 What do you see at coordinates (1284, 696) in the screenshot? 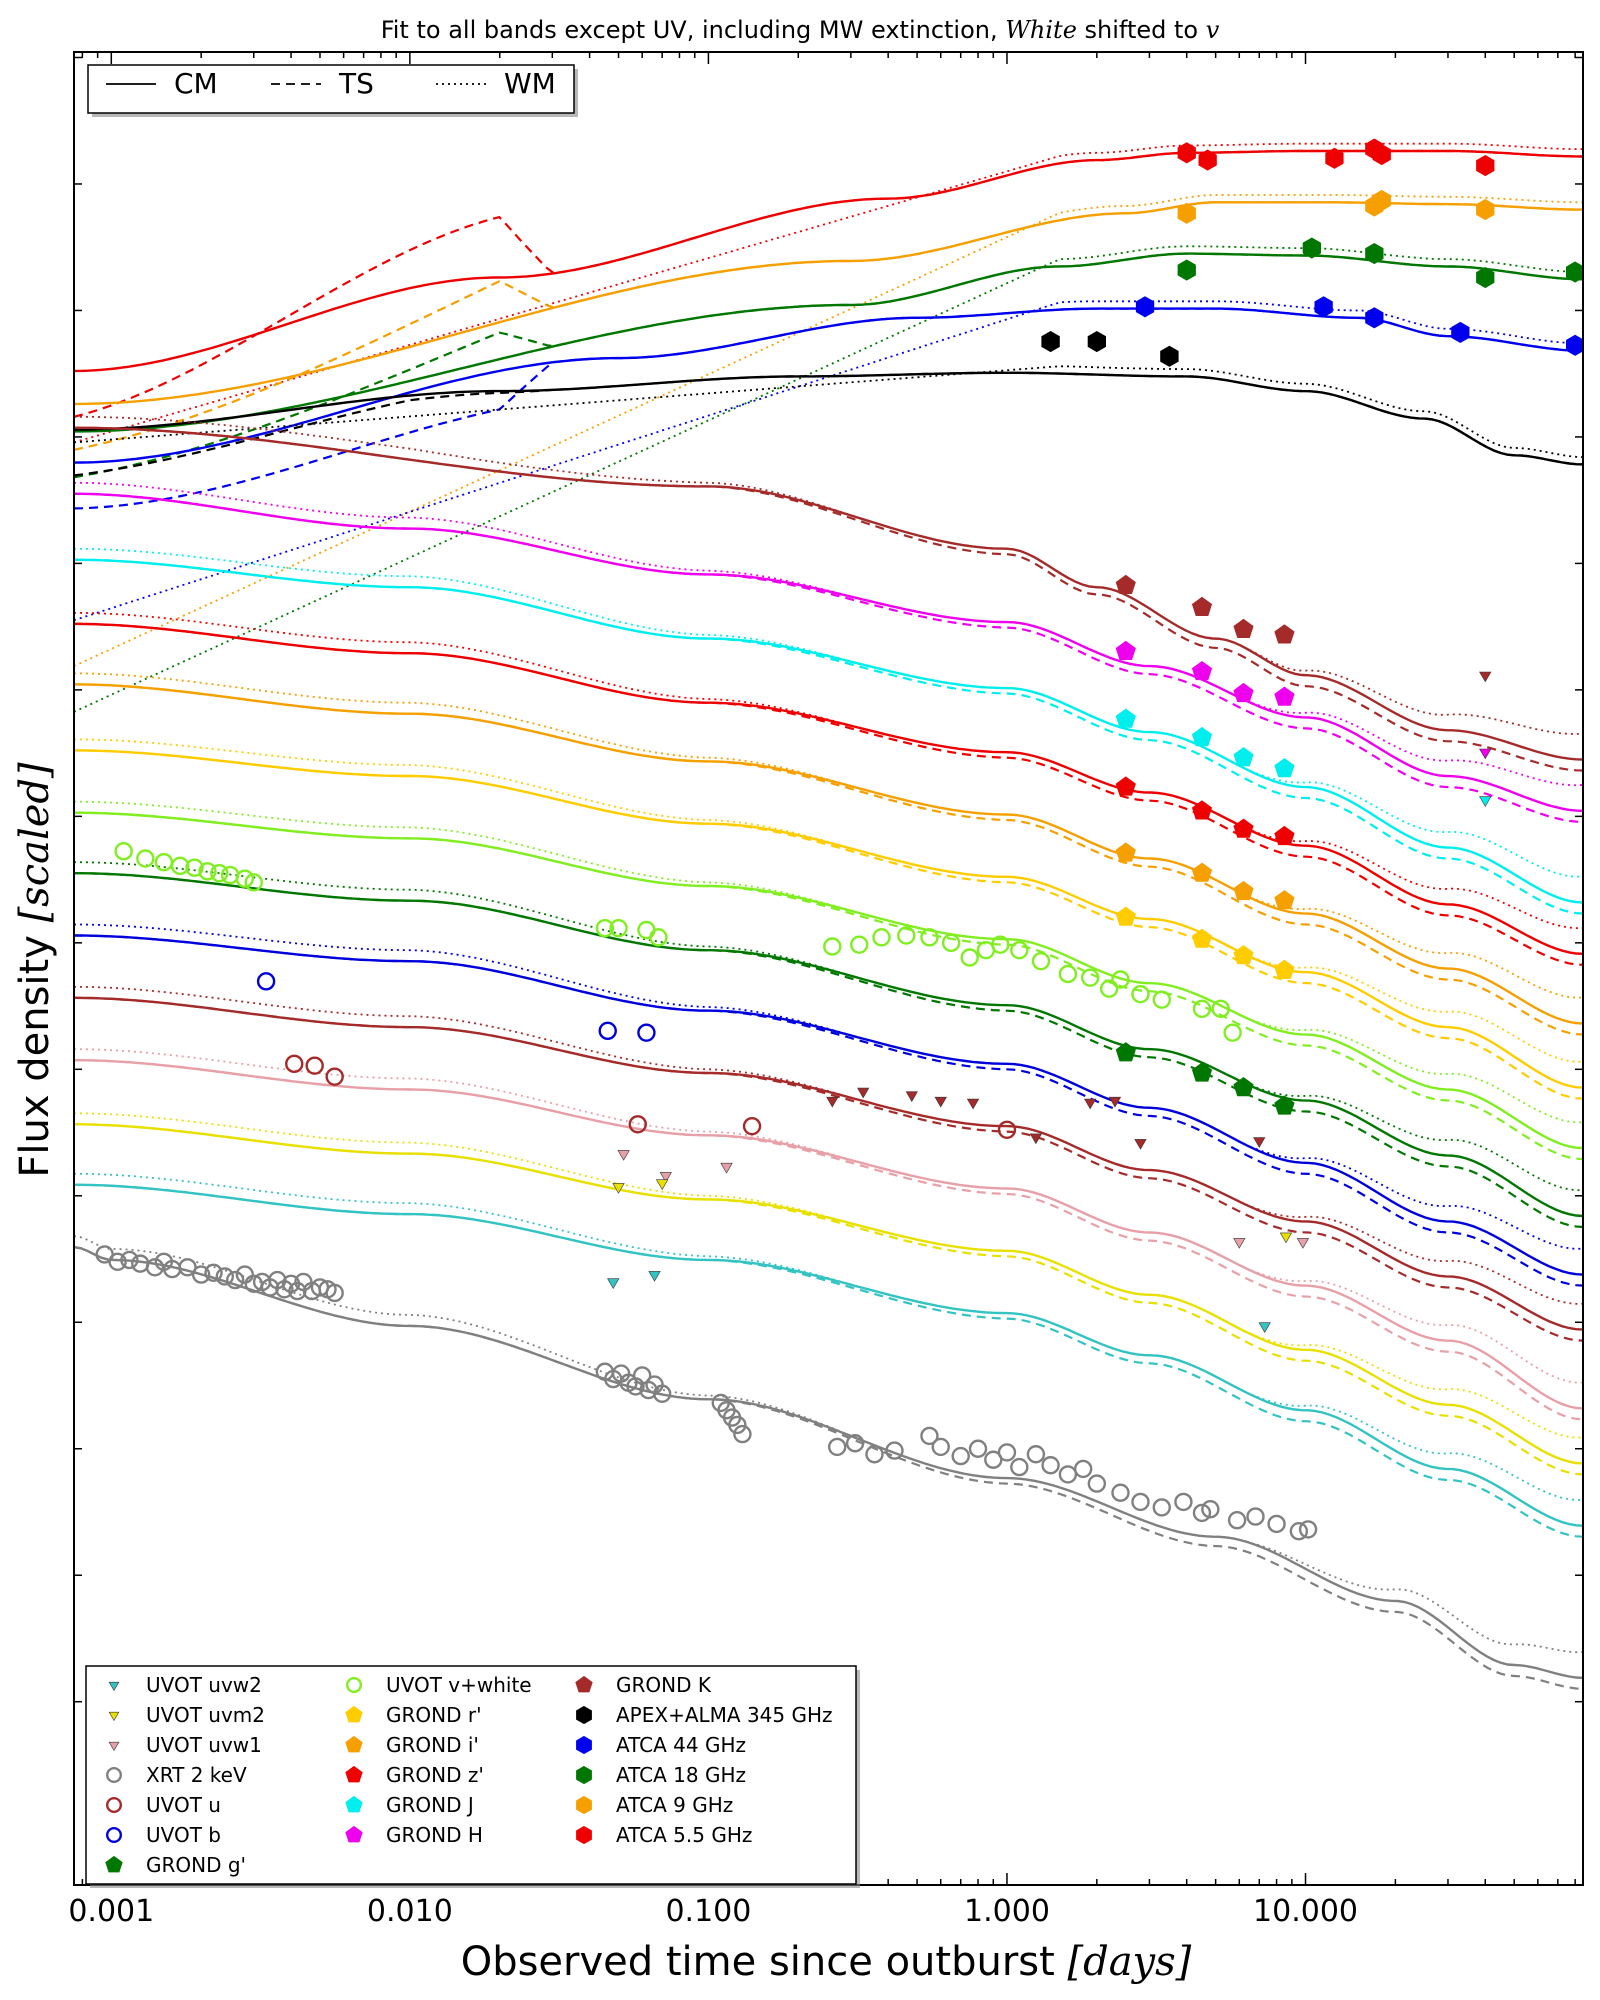
I see `data-point-grond-h` at bounding box center [1284, 696].